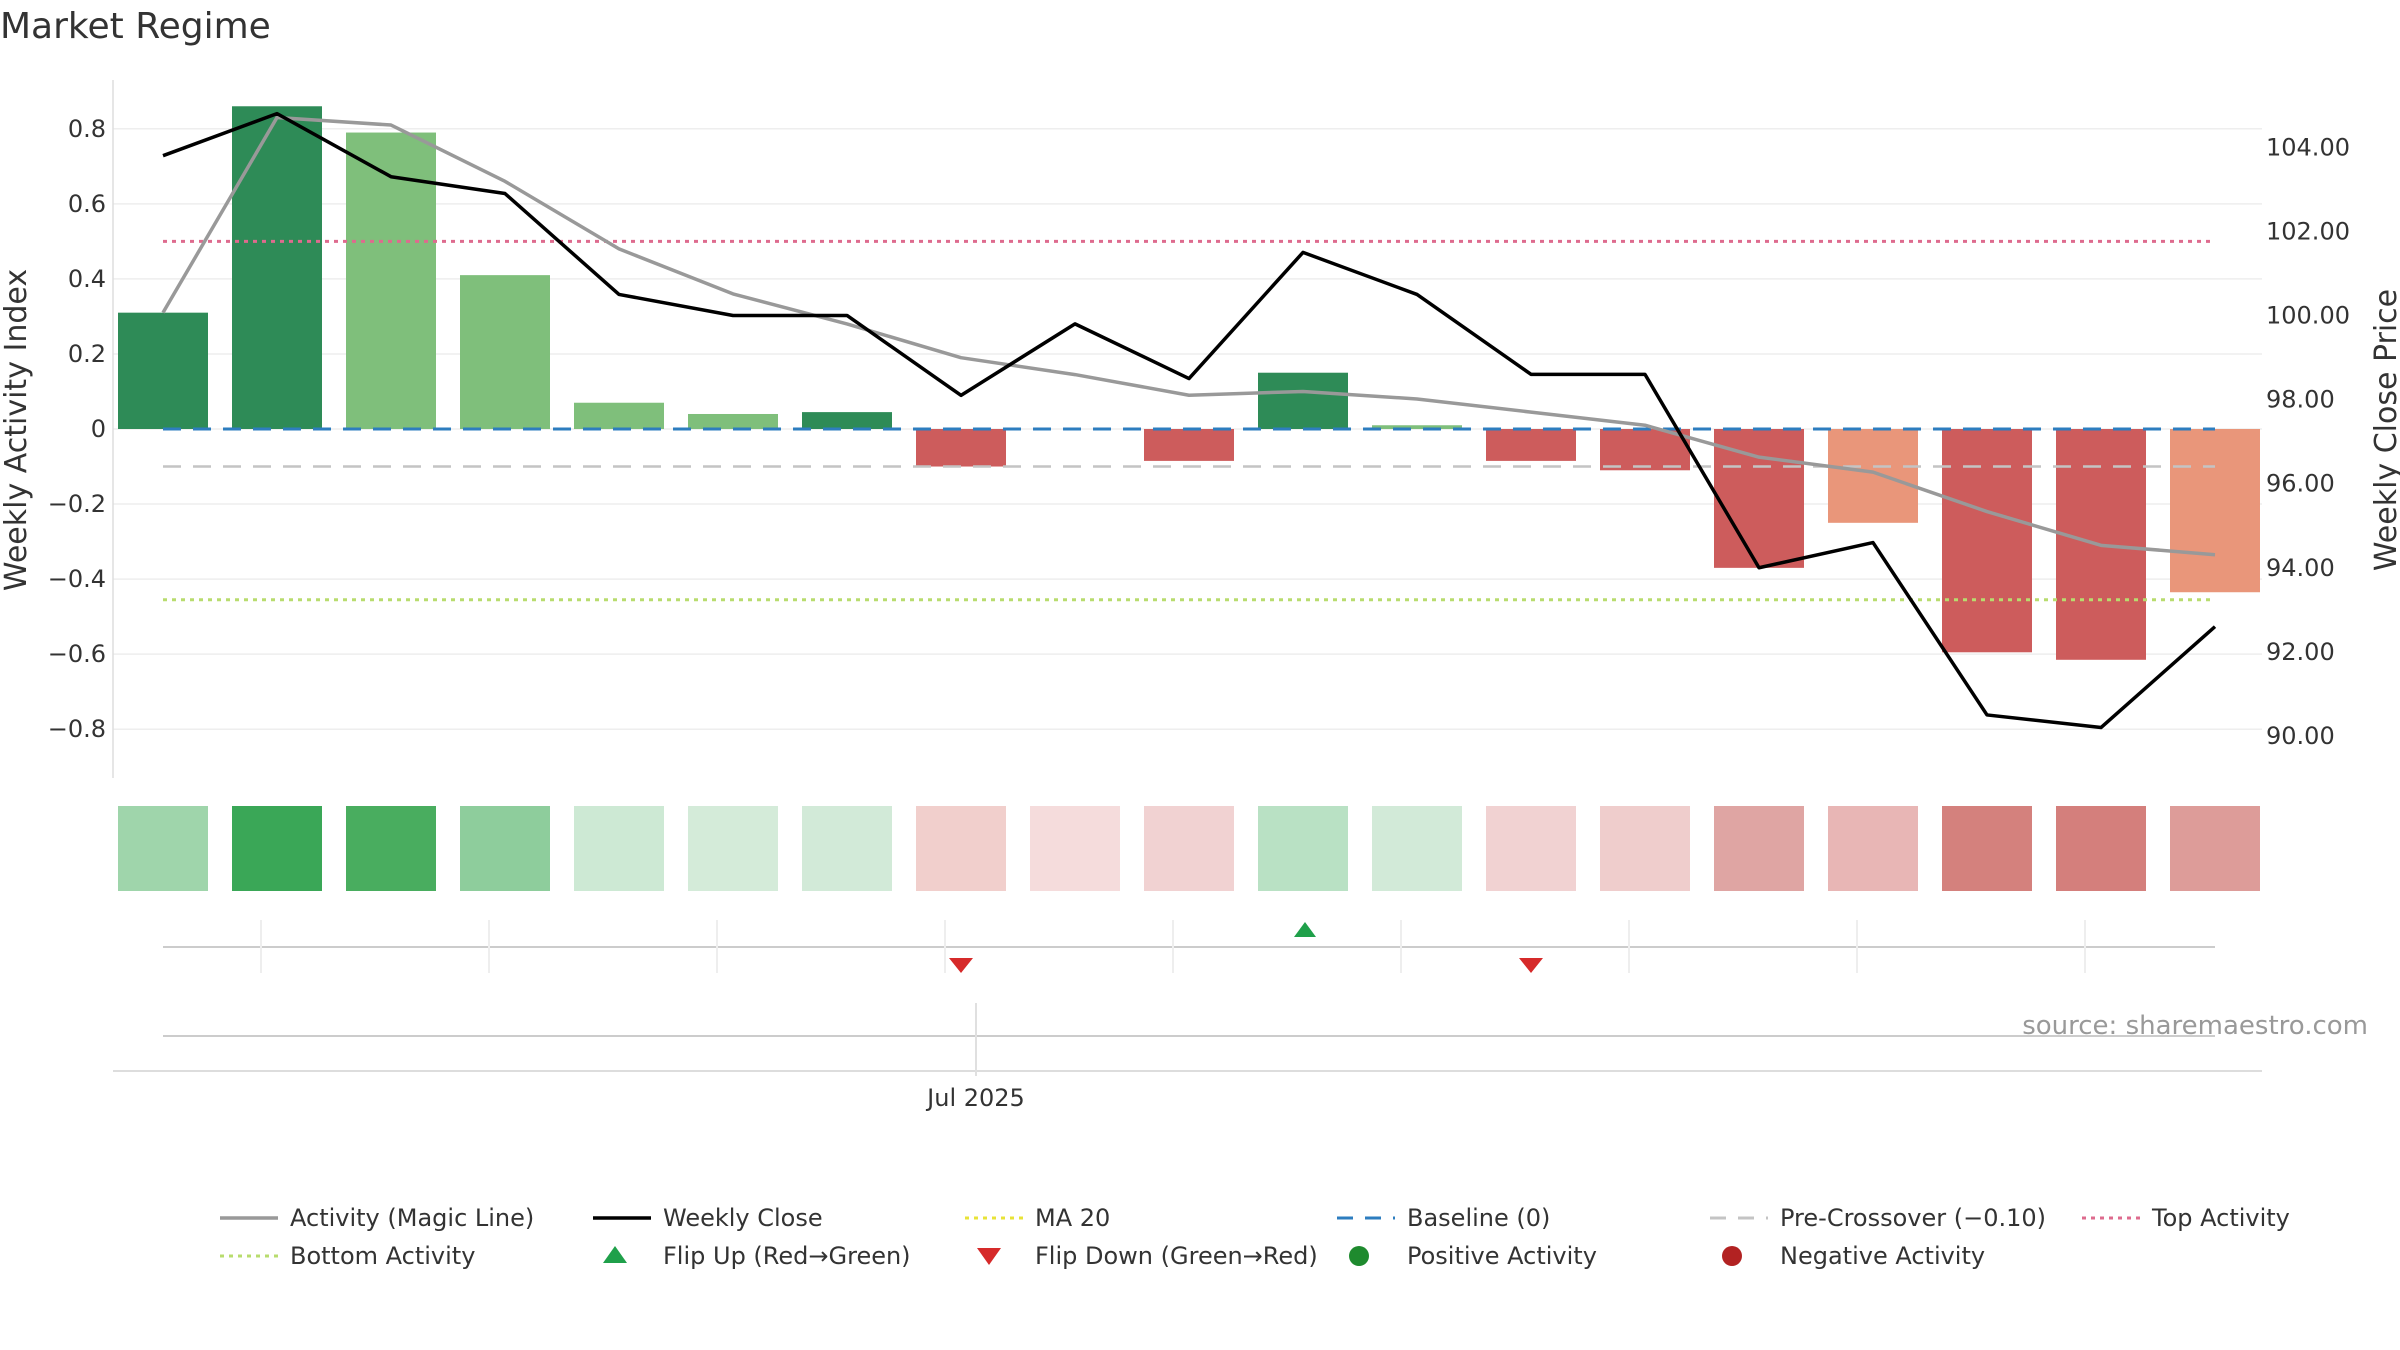 The image size is (2400, 1350). I want to click on y2-tick-label: 94.00, so click(2300, 568).